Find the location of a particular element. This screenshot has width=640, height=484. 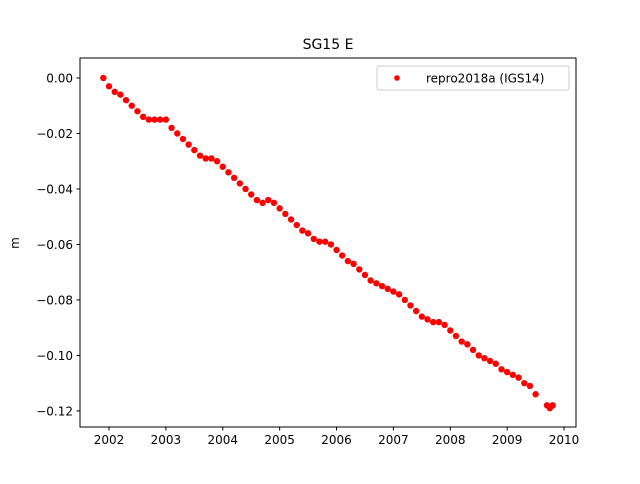

legend-box is located at coordinates (473, 78).